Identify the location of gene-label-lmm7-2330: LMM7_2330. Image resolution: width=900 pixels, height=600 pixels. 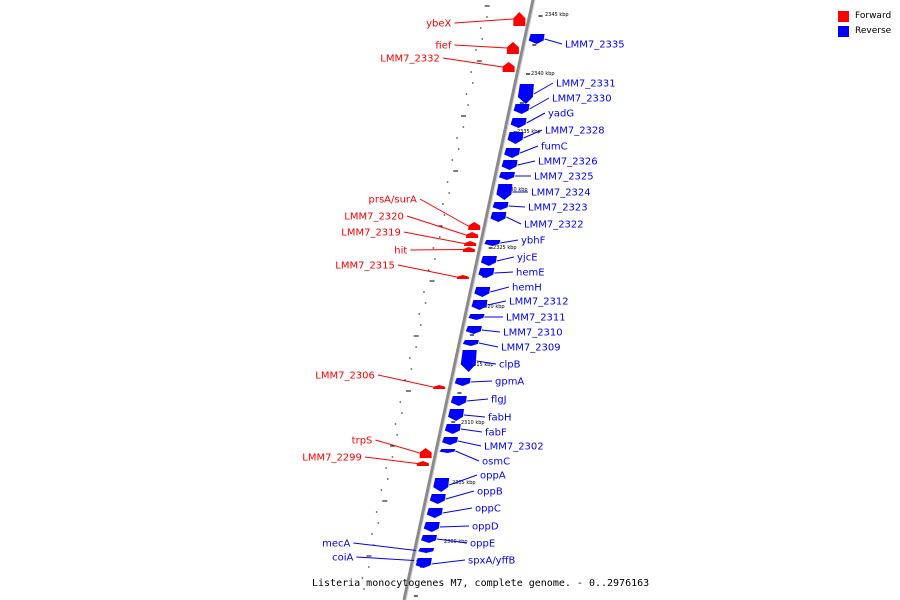
(582, 99).